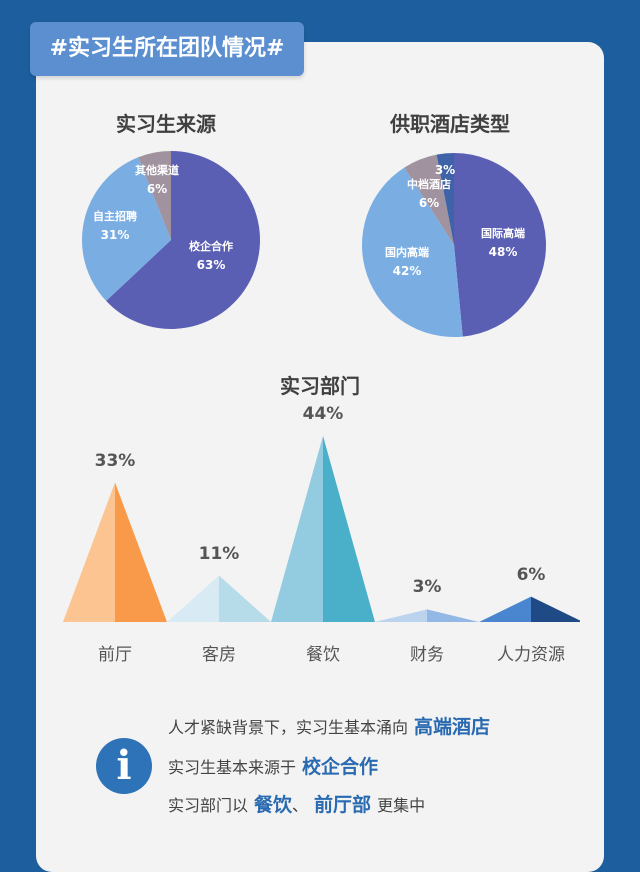  I want to click on dept-label-4: 人力资源, so click(531, 655).